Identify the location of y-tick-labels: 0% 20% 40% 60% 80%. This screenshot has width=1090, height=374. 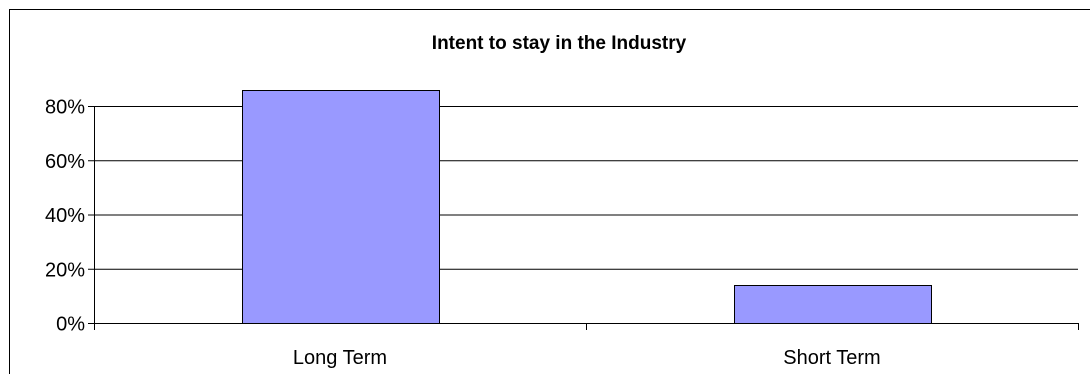
(65, 216).